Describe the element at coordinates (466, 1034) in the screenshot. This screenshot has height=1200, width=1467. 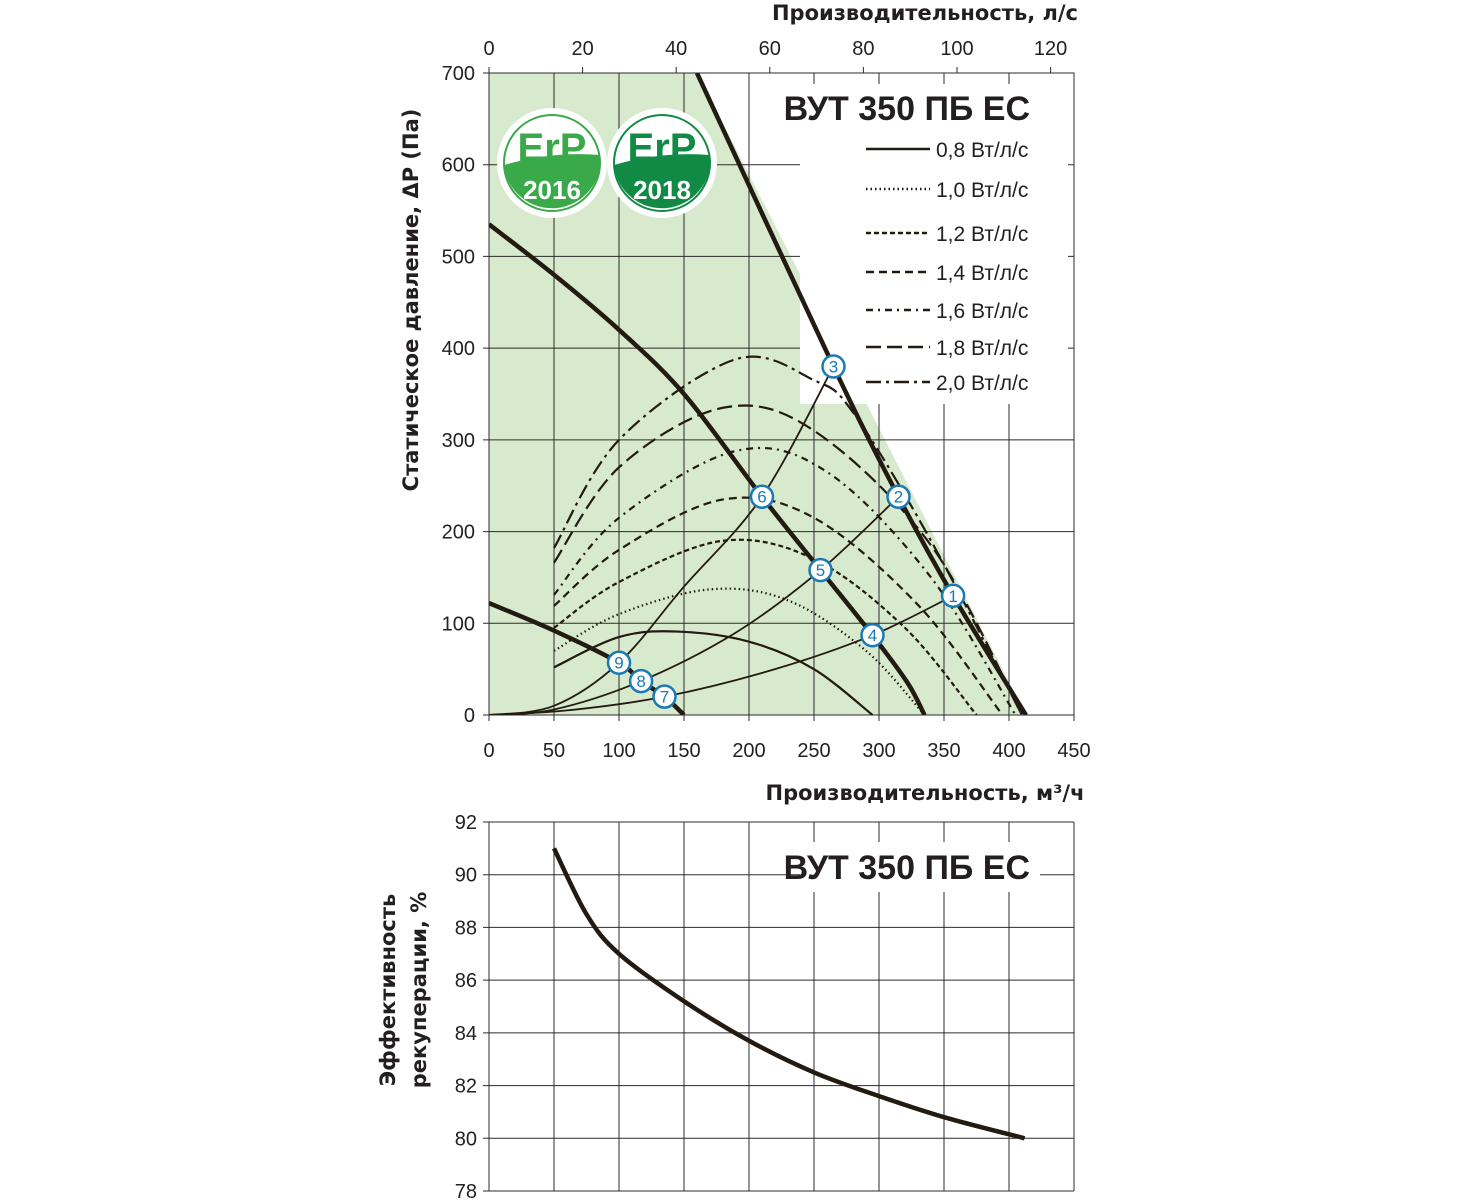
I see `y-tick-label: 84` at that location.